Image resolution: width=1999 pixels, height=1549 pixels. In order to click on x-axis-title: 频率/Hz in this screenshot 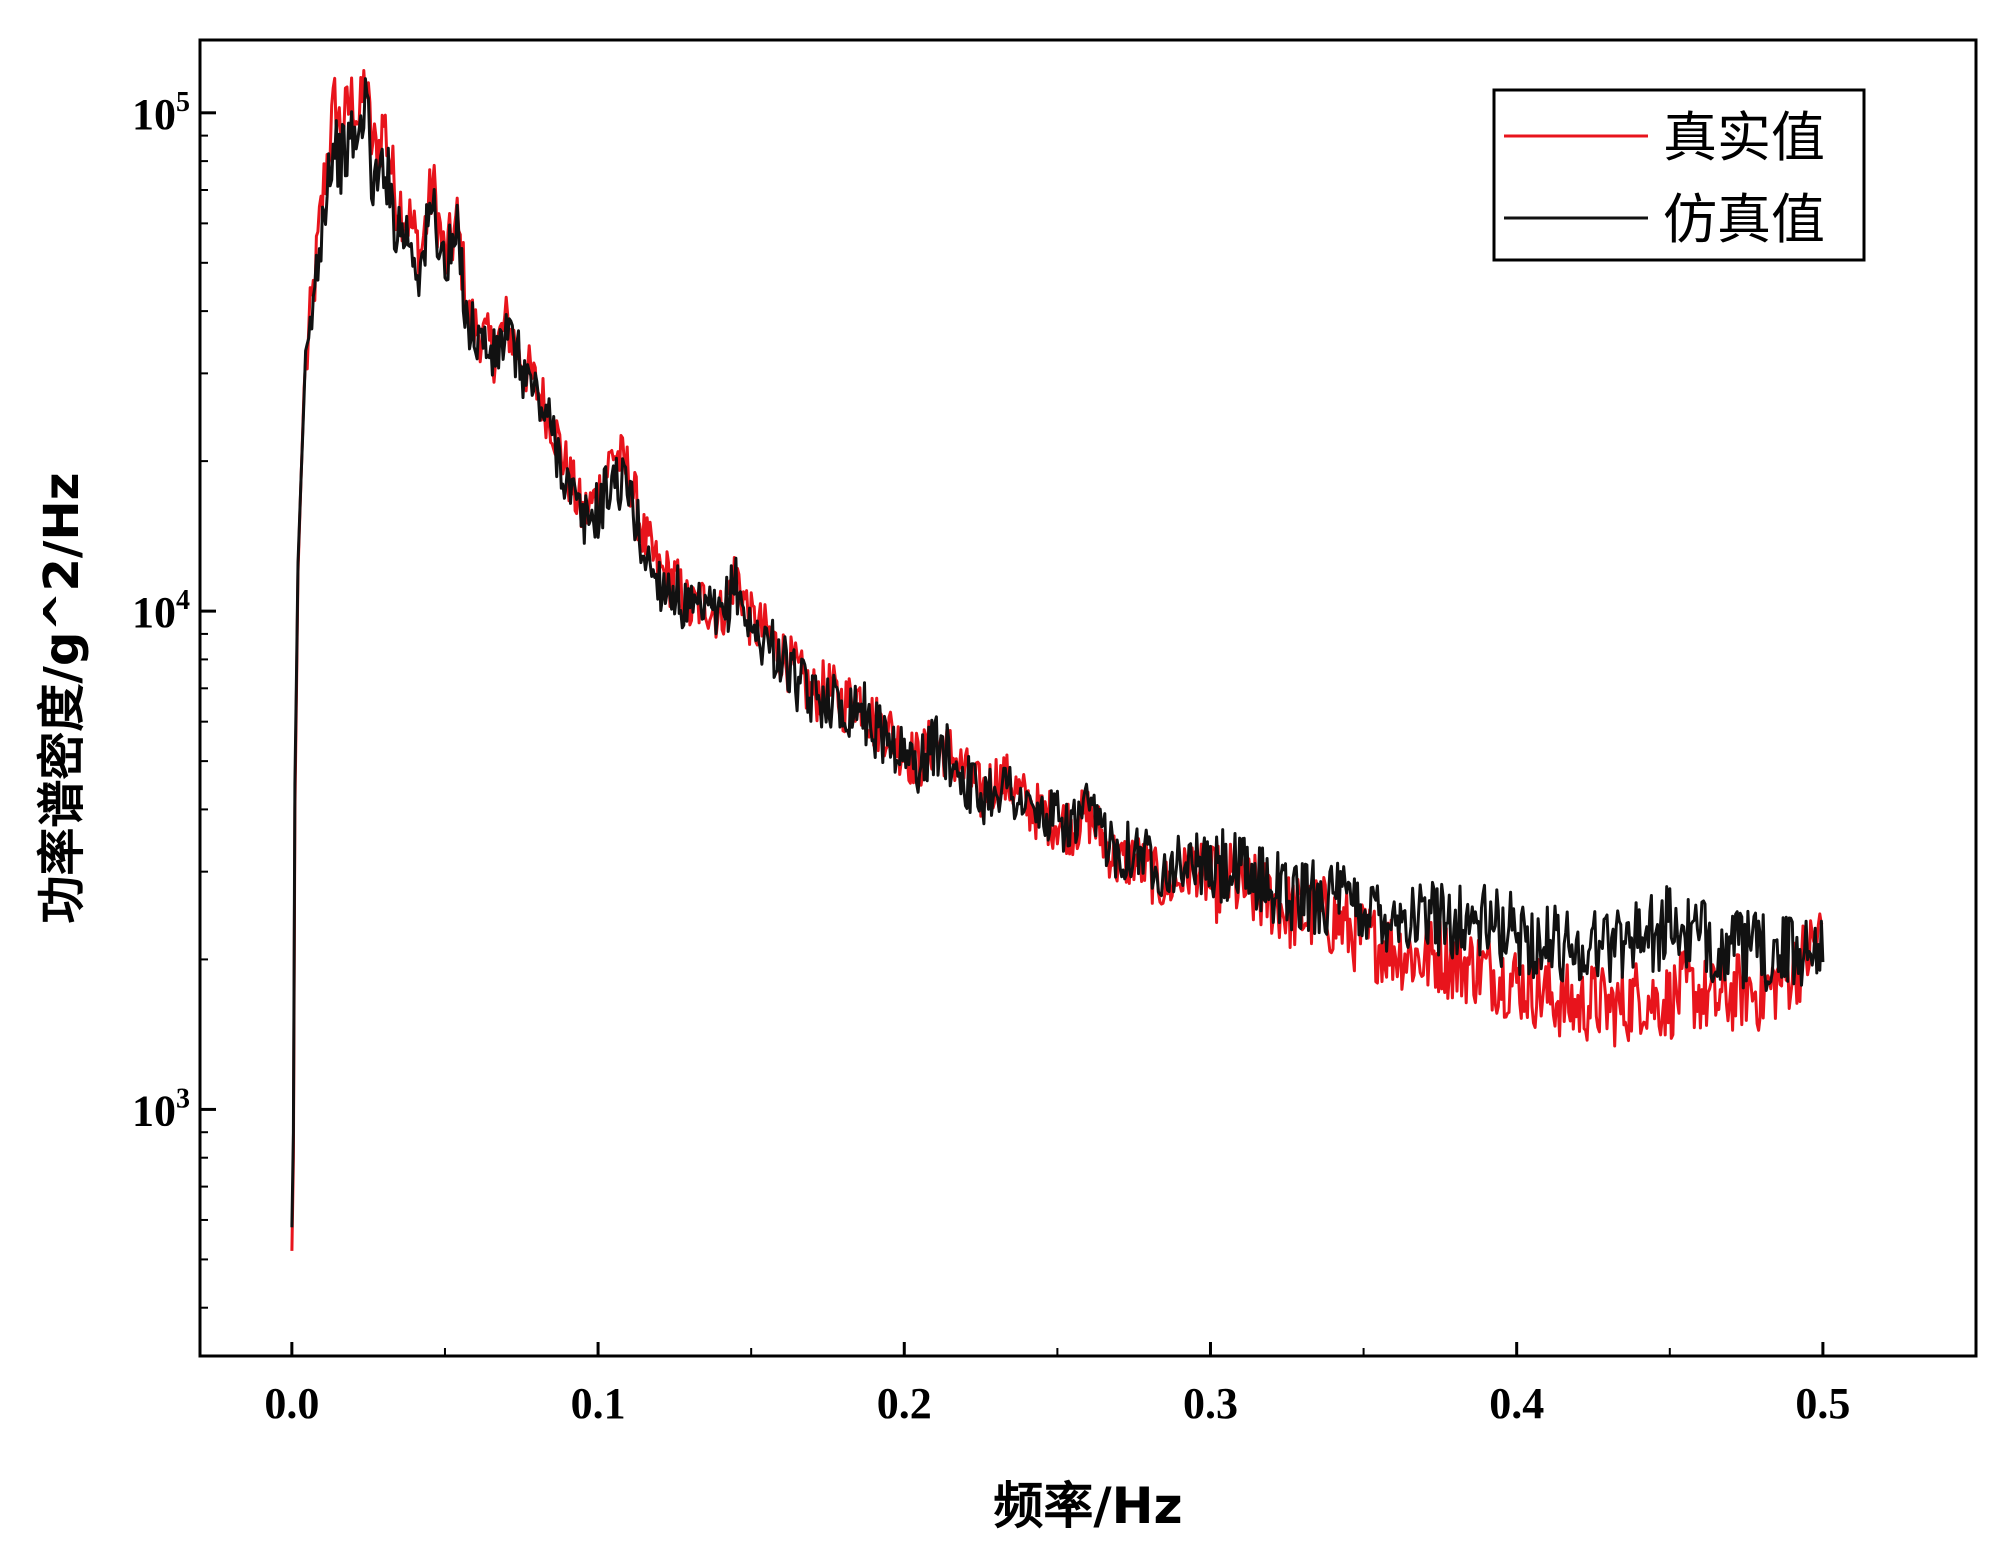, I will do `click(1087, 1506)`.